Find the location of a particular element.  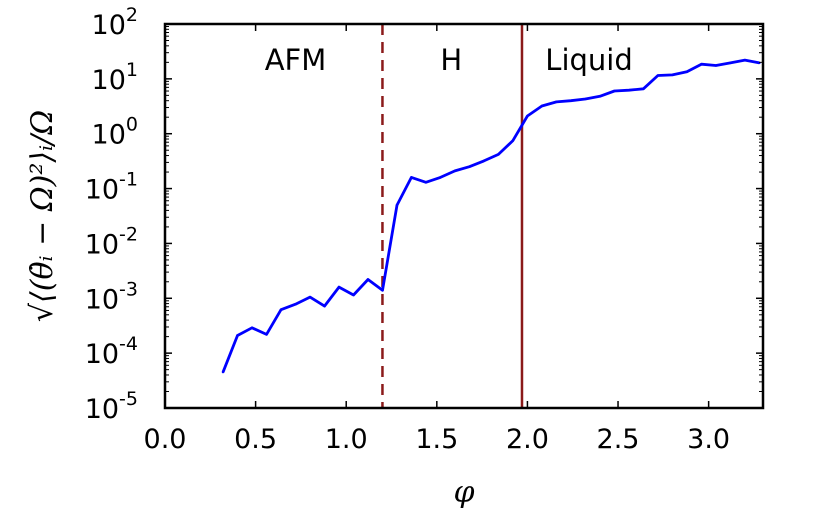

x-tick-label: 1.0 is located at coordinates (346, 439).